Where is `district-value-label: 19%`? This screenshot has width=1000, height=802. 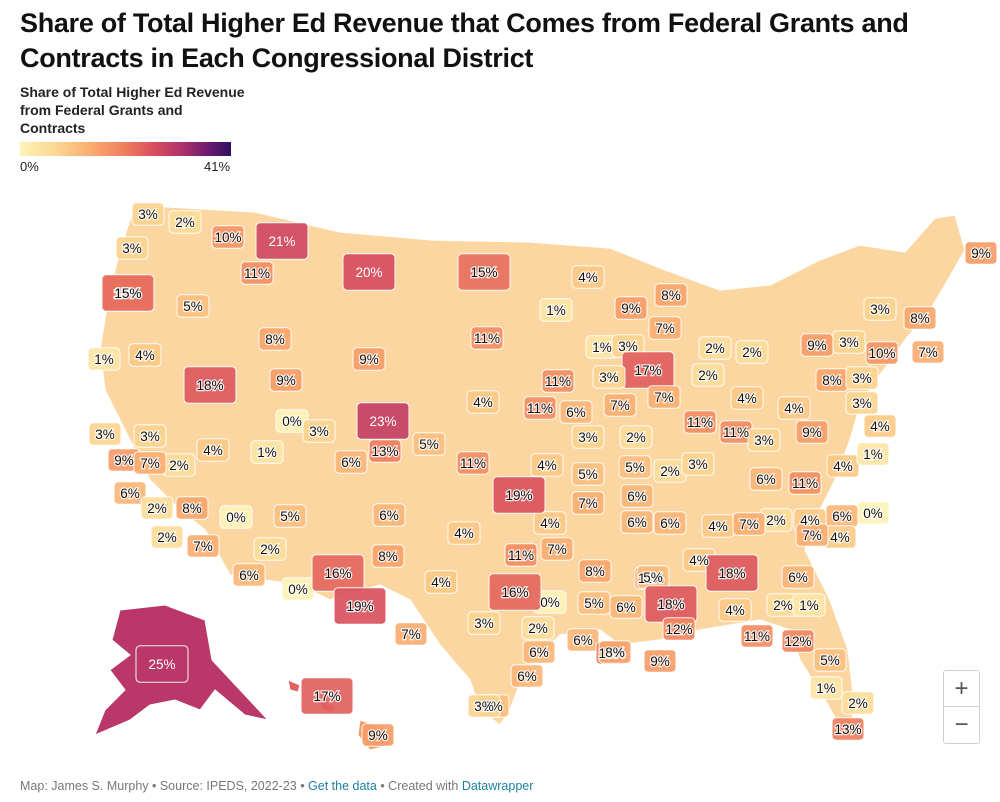 district-value-label: 19% is located at coordinates (359, 606).